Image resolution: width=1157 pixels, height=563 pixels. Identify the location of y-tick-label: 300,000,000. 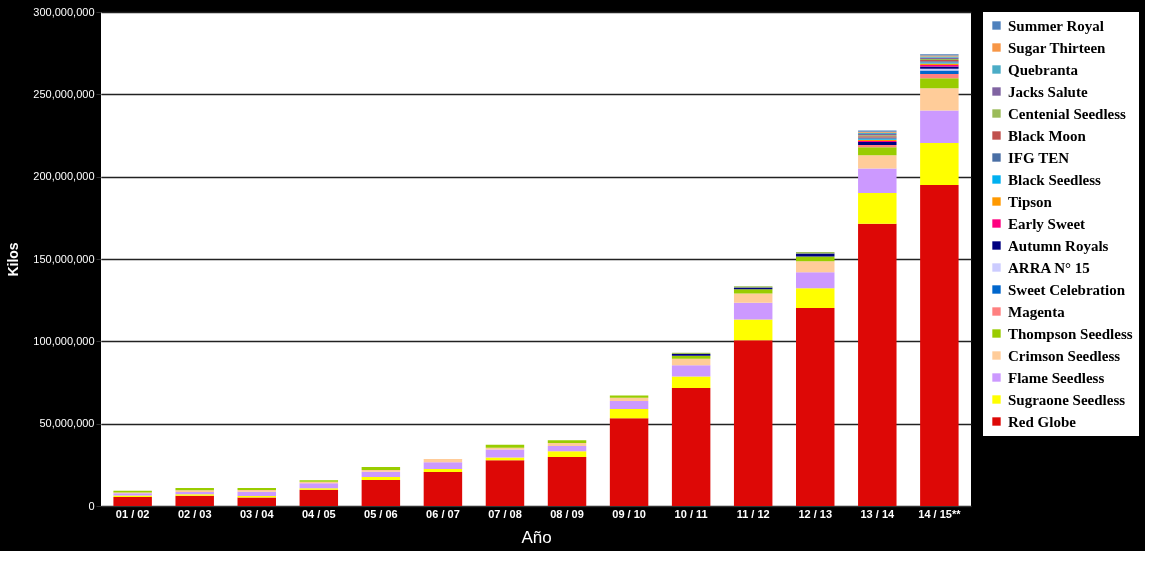
(64, 11).